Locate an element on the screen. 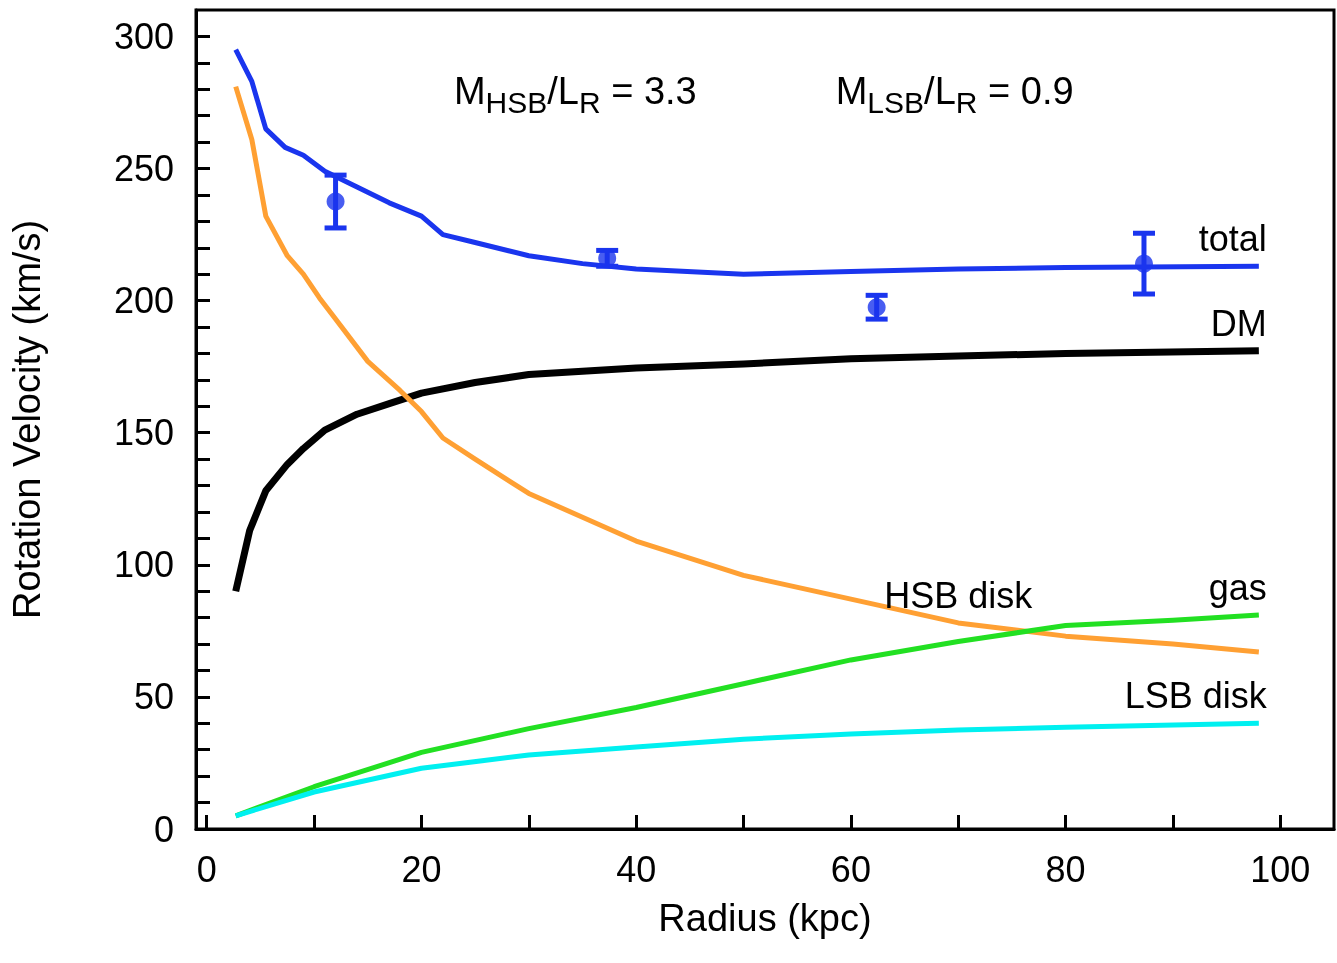 The width and height of the screenshot is (1337, 963). x-tick-label: 80 is located at coordinates (1065, 869).